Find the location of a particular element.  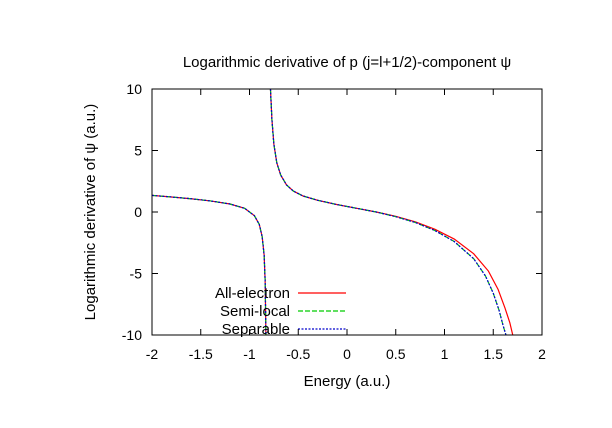

x-tick-label: 2 is located at coordinates (542, 354).